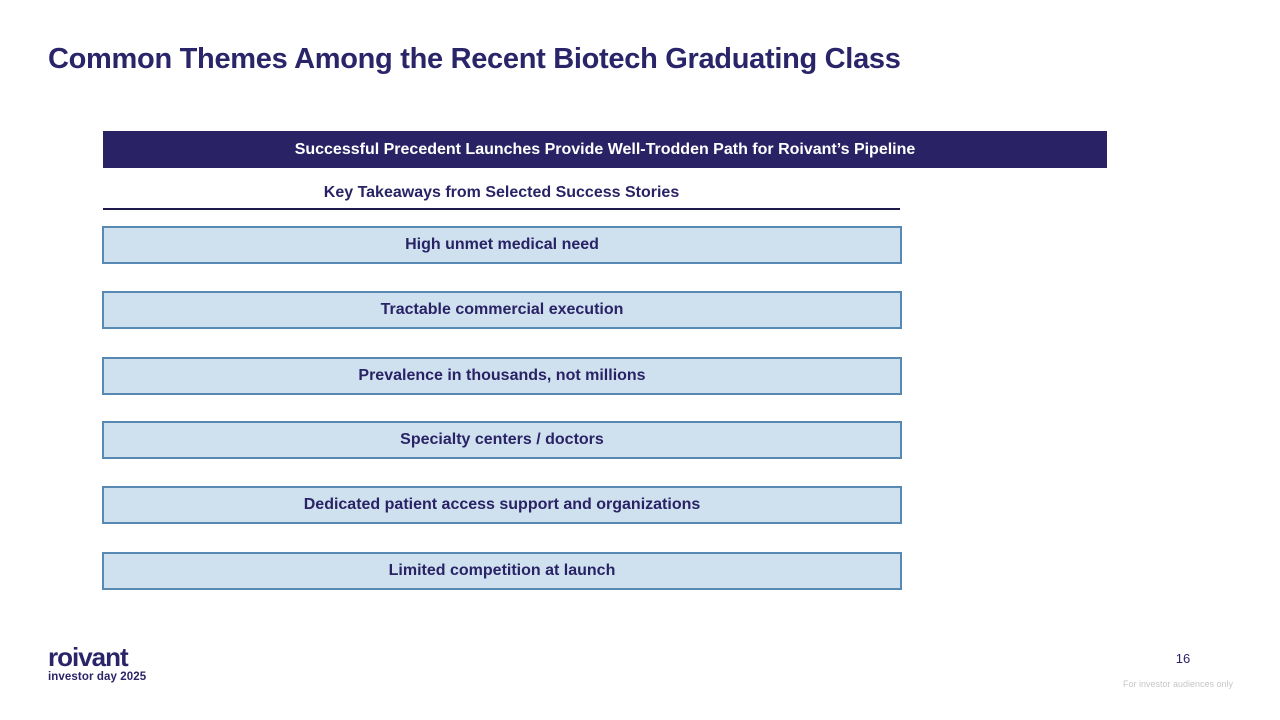 The height and width of the screenshot is (720, 1280). What do you see at coordinates (502, 310) in the screenshot?
I see `takeaway-box: Tractable commercial execution` at bounding box center [502, 310].